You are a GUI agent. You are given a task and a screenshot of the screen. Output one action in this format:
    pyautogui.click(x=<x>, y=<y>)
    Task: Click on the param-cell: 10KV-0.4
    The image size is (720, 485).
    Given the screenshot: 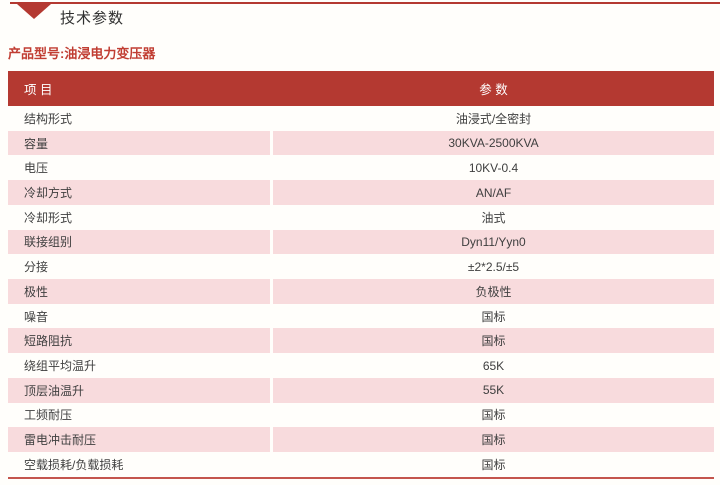 What is the action you would take?
    pyautogui.click(x=493, y=167)
    